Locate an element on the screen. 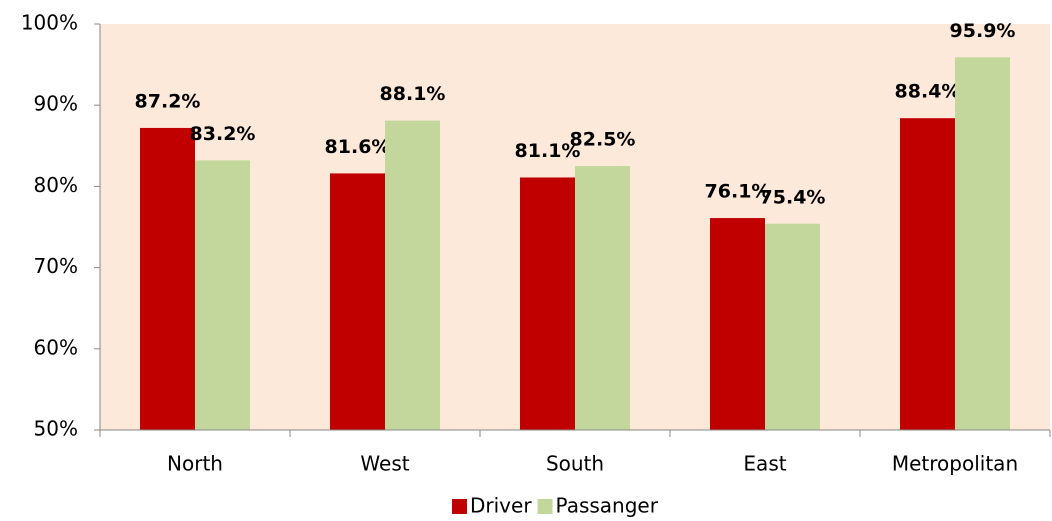 The image size is (1052, 521). y-tick-label: 100% is located at coordinates (49, 23).